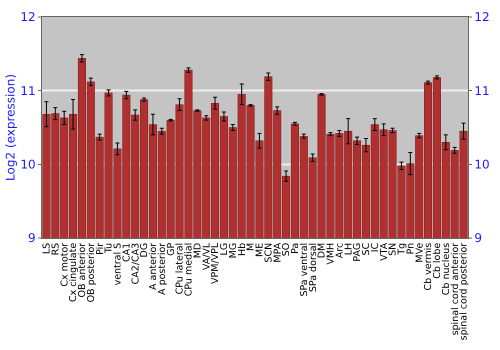 This screenshot has height=350, width=500. Describe the element at coordinates (322, 250) in the screenshot. I see `x-tick-label: DM` at that location.